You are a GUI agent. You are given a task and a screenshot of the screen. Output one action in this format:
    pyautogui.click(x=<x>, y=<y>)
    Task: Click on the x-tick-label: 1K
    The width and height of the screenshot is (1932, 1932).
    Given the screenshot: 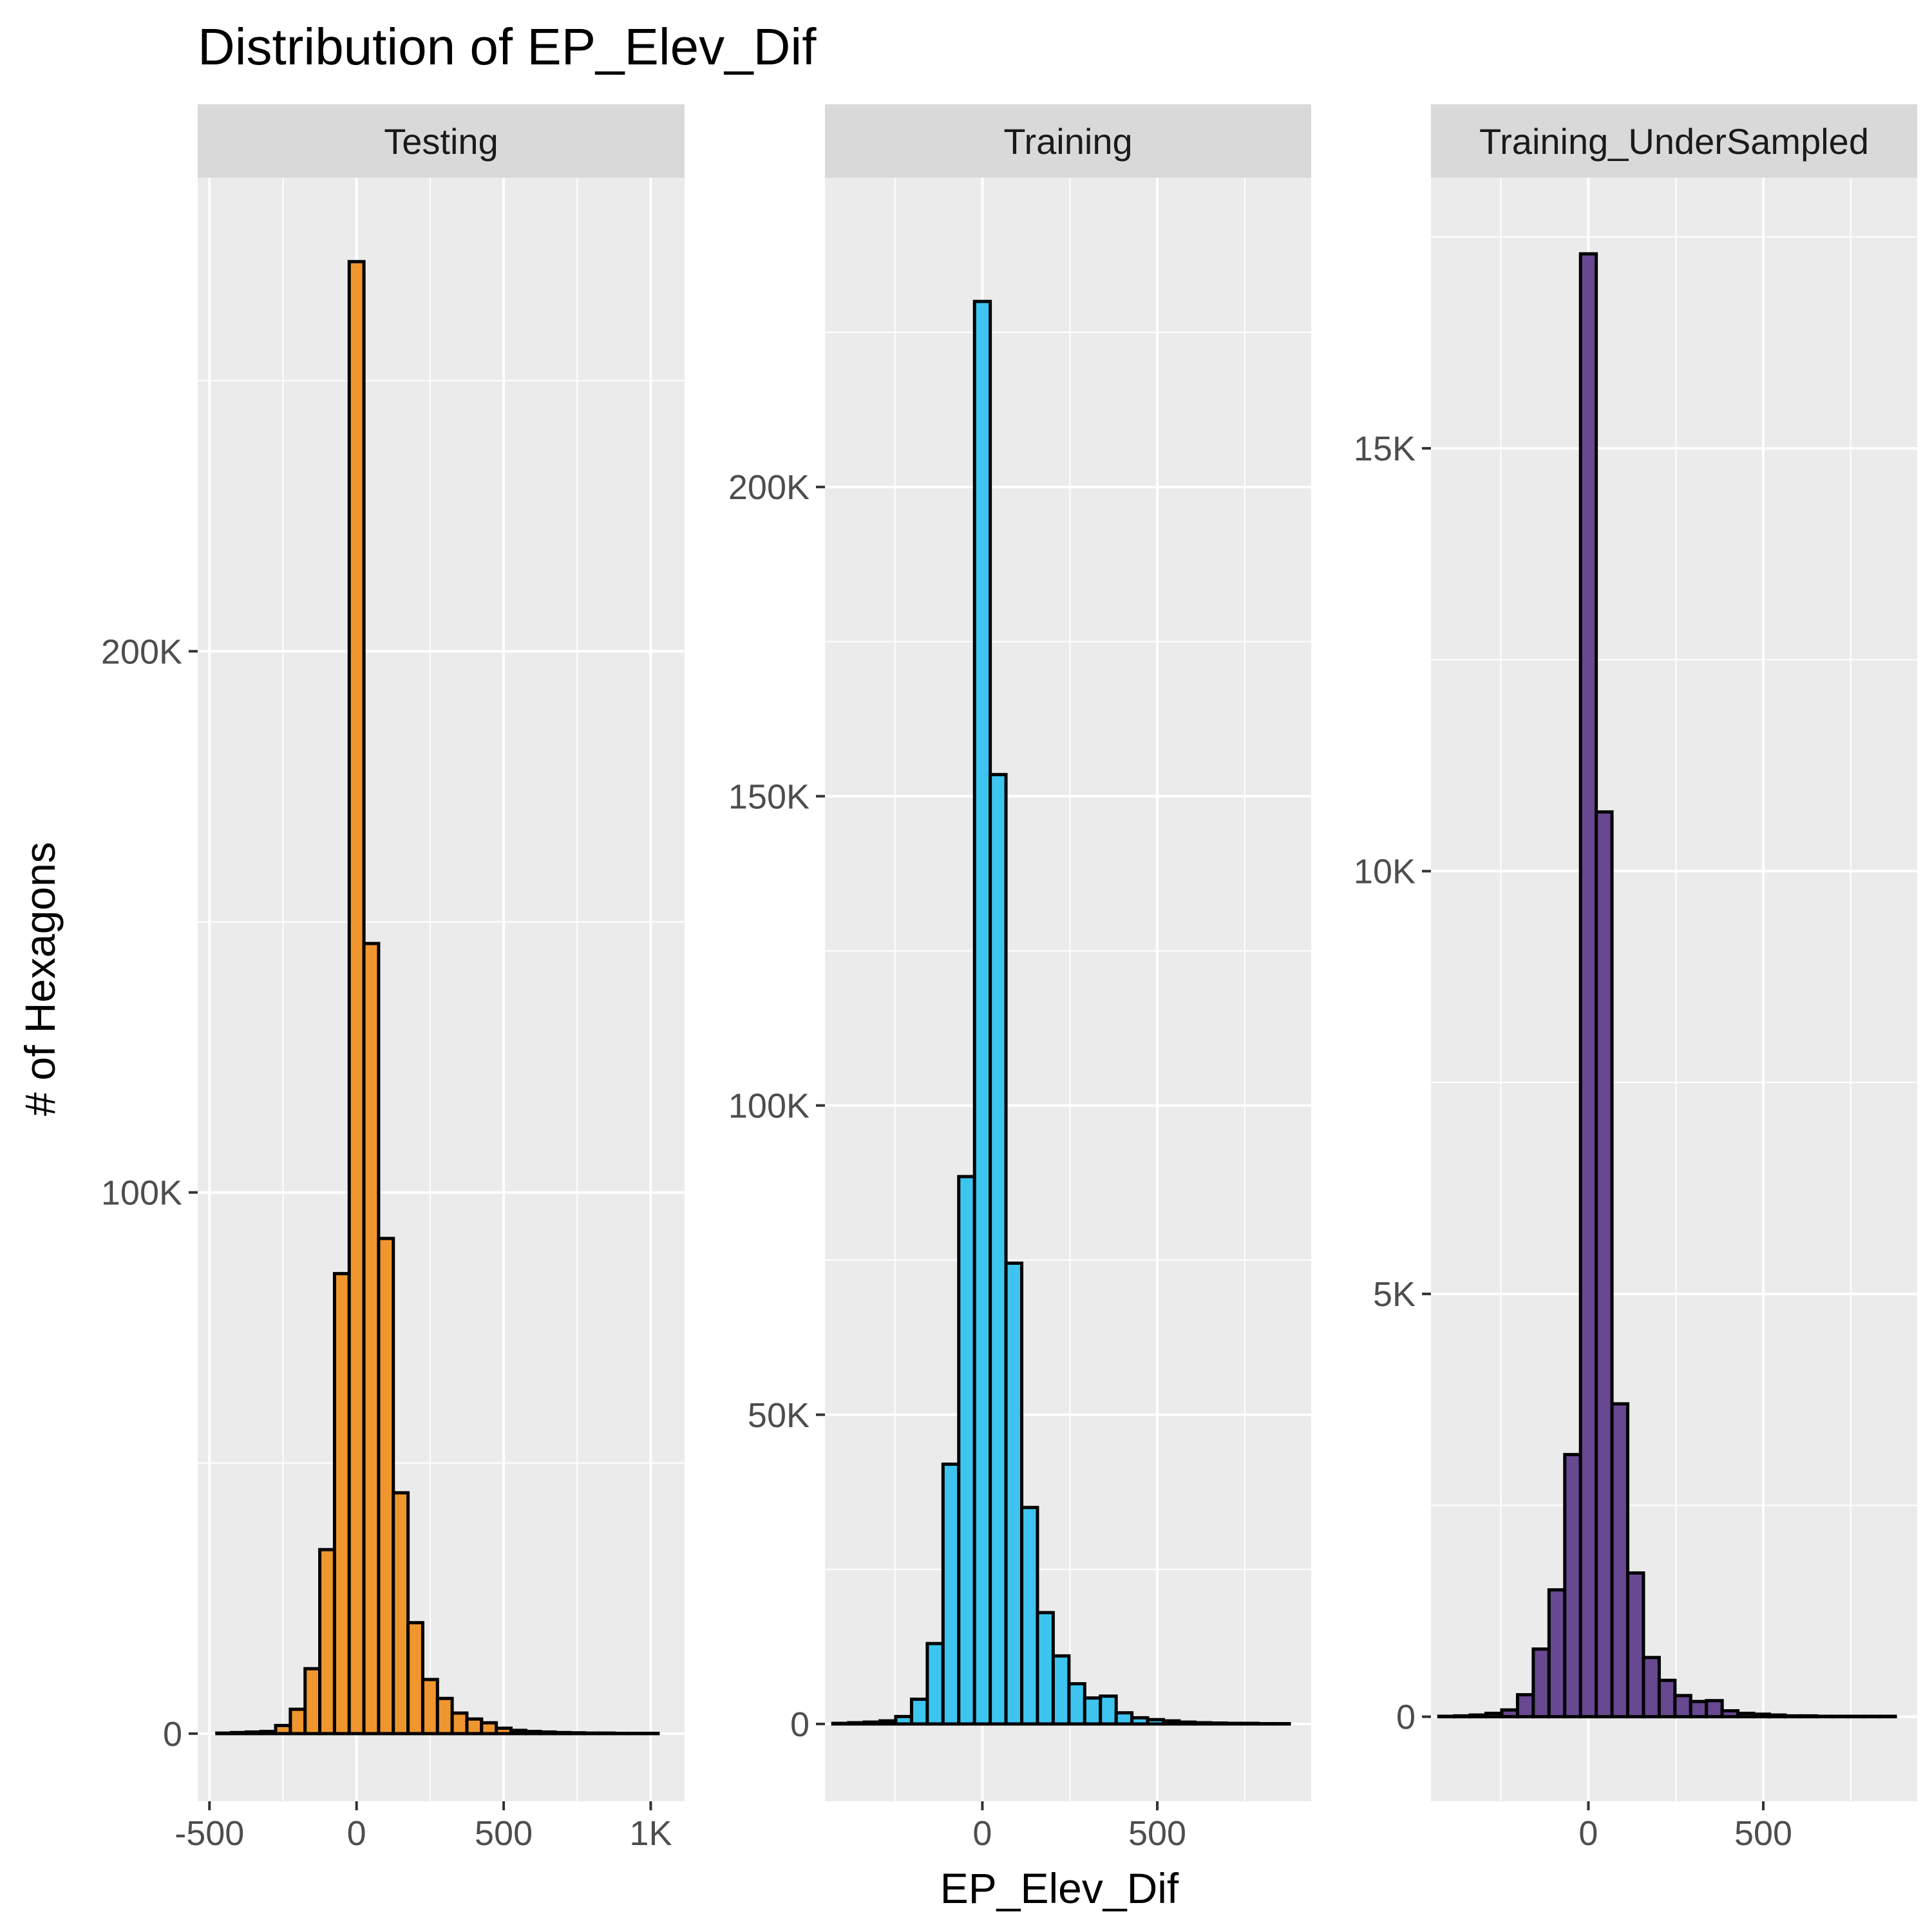 What is the action you would take?
    pyautogui.click(x=651, y=1834)
    